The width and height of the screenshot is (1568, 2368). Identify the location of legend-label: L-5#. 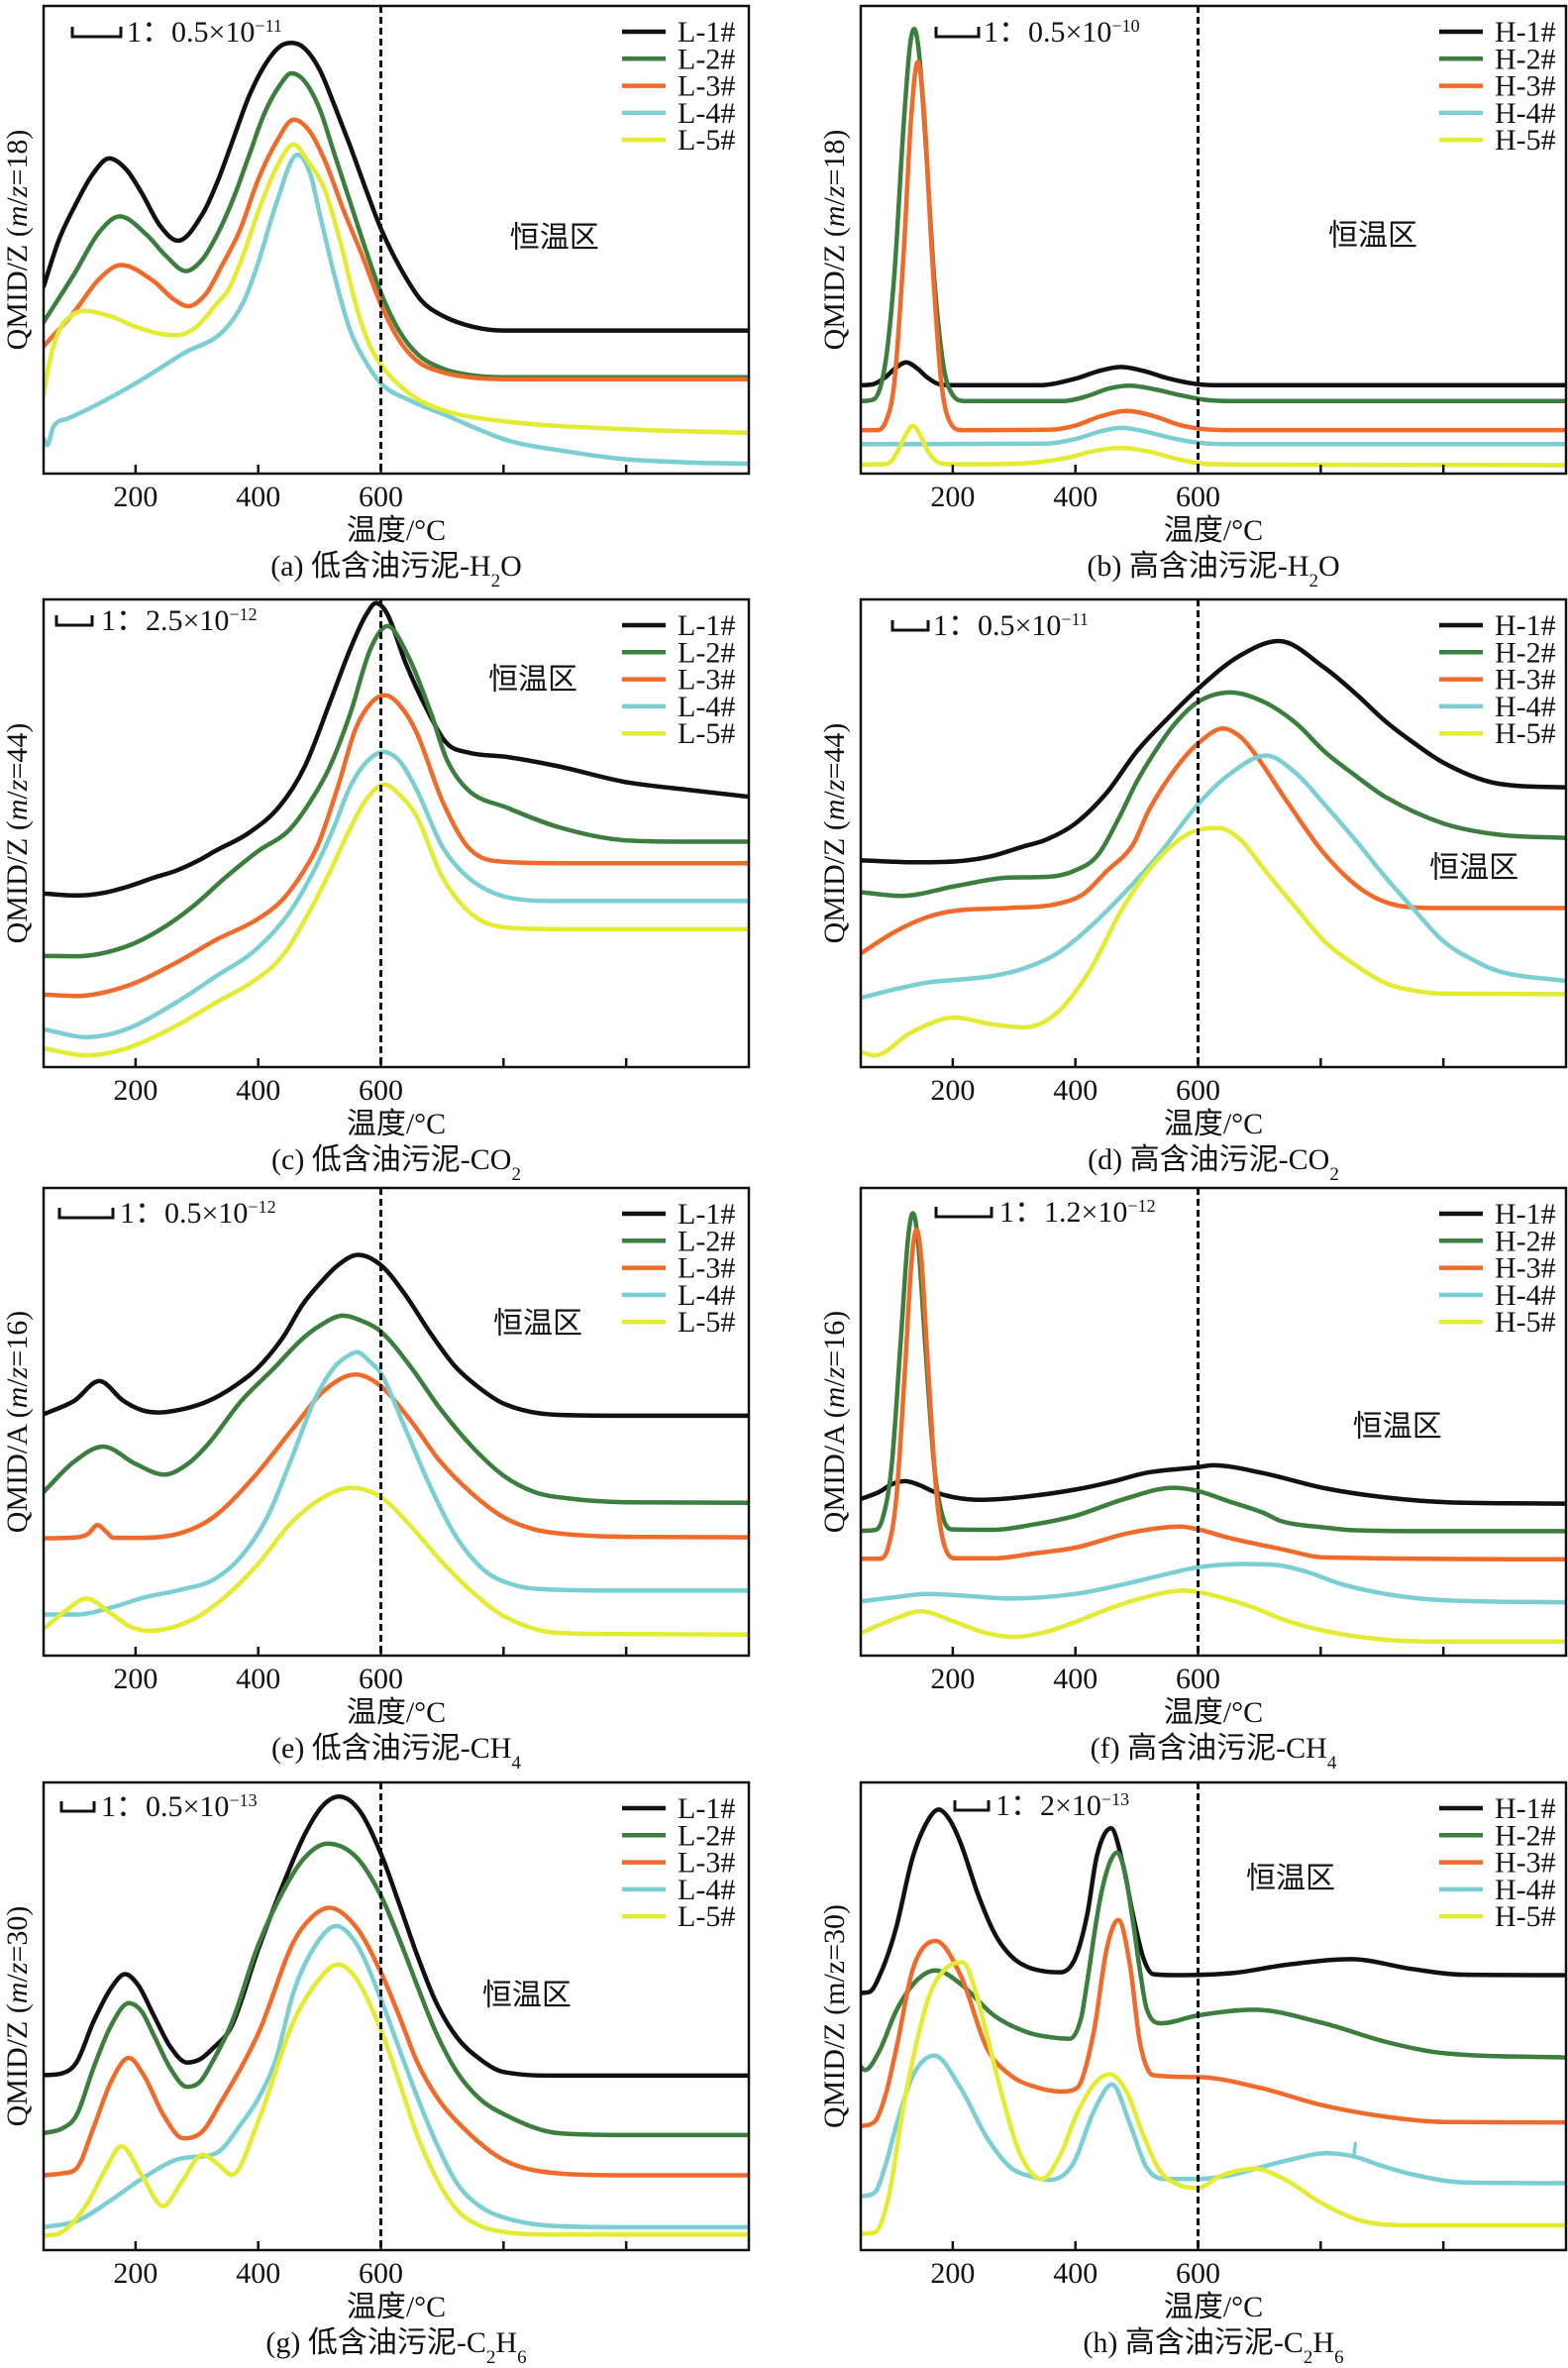
(707, 1322).